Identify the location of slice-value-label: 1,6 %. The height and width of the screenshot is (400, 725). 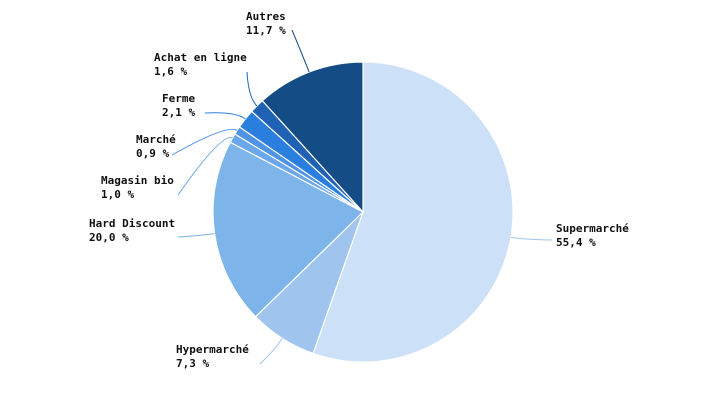
(170, 71).